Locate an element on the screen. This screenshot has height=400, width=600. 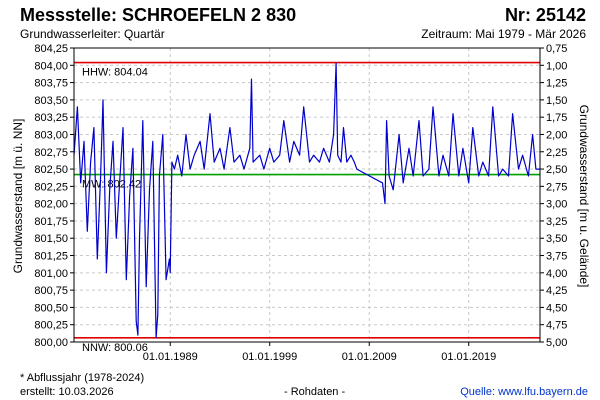
y-tick-label-right: 4,25 is located at coordinates (556, 291).